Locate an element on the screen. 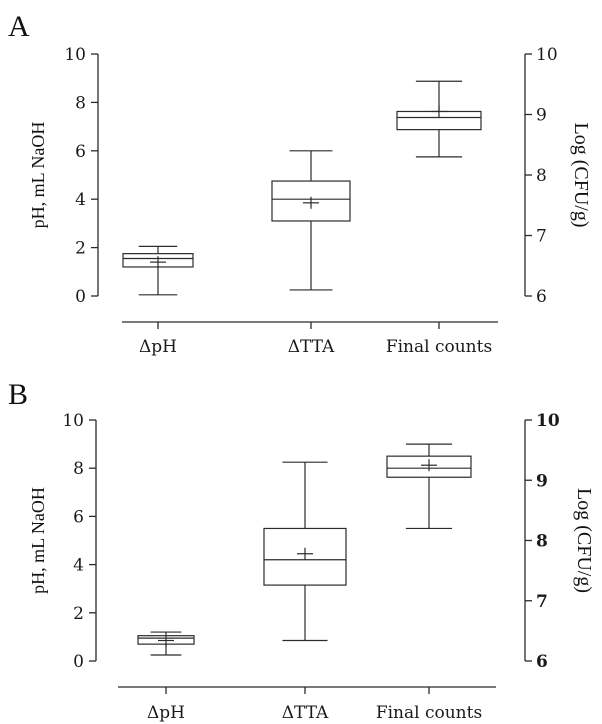 The image size is (602, 724). panel-label: A is located at coordinates (19, 26).